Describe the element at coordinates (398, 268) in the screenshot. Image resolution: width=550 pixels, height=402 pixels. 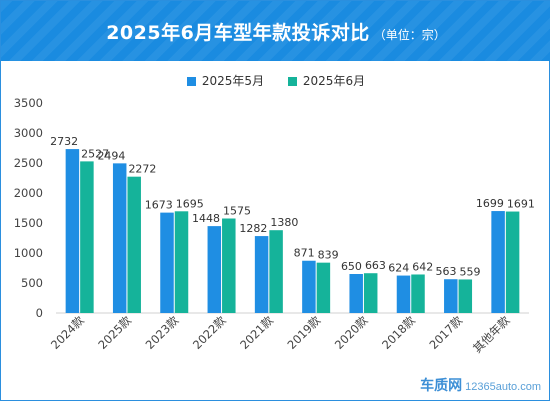
I see `data-label-may: 624` at that location.